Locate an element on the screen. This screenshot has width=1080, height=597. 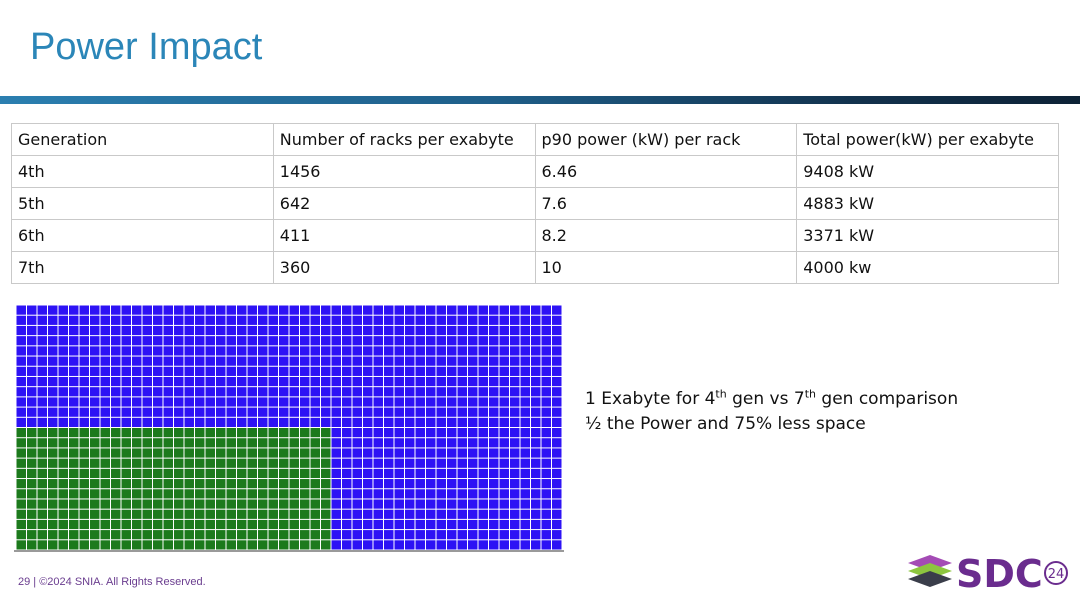
table-header-cell: p90 power (kW) per rack is located at coordinates (666, 139).